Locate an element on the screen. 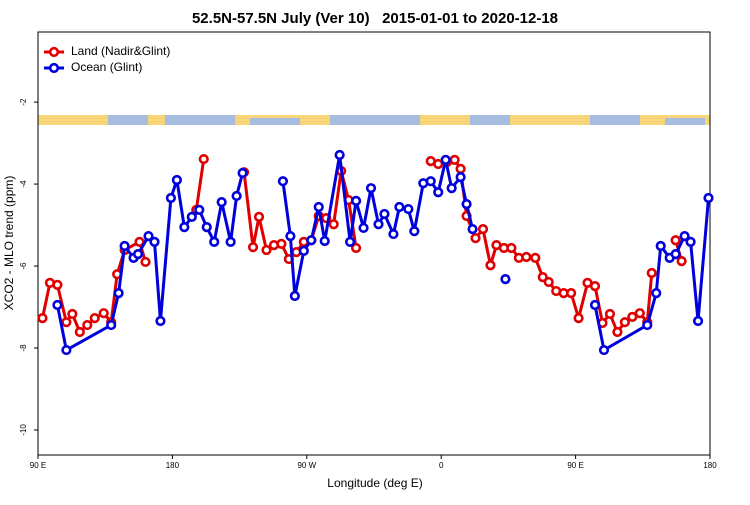  y-tick-label: -2 is located at coordinates (23, 102).